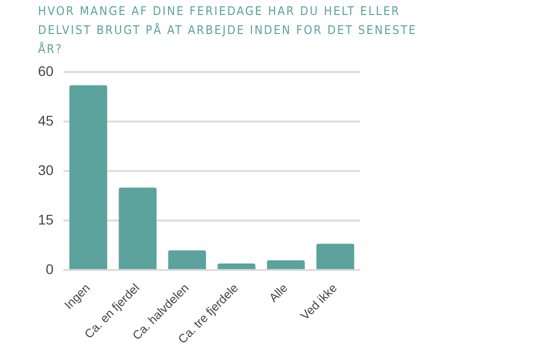 The height and width of the screenshot is (350, 550). Describe the element at coordinates (46, 70) in the screenshot. I see `y-tick-label: 60` at that location.